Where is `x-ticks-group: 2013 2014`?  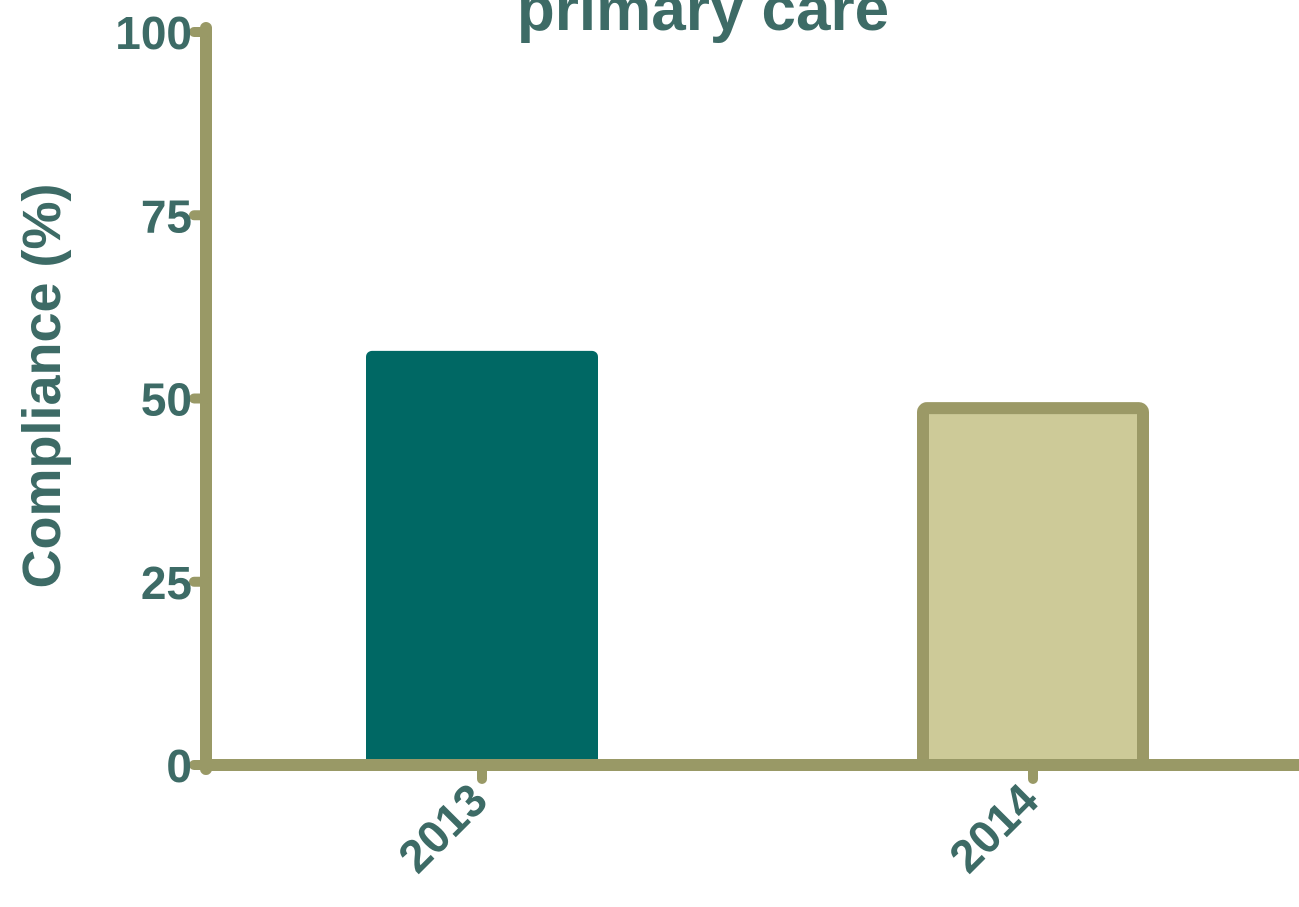
x-ticks-group: 2013 2014 is located at coordinates (718, 821).